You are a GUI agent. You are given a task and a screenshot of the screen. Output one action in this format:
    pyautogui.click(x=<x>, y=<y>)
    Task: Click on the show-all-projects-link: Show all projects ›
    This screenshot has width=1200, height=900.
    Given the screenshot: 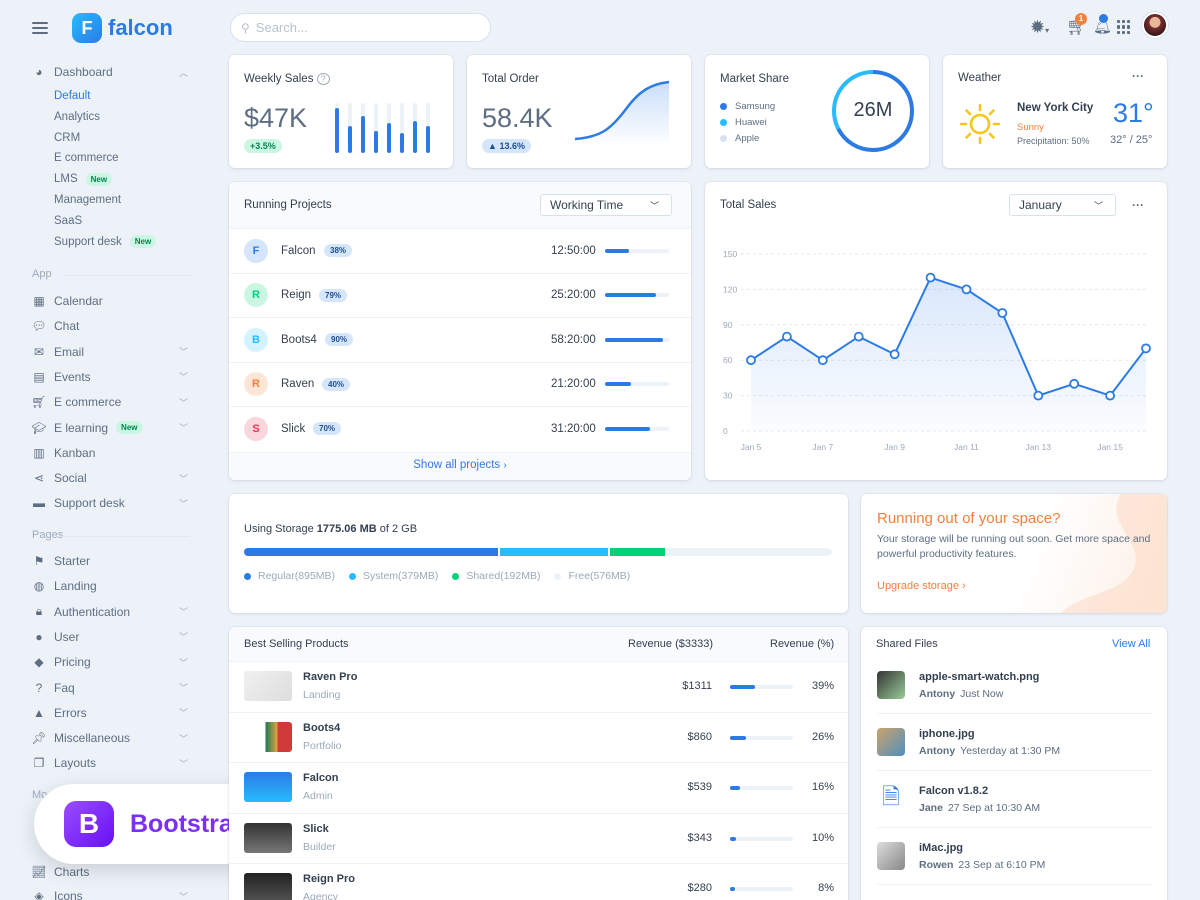 What is the action you would take?
    pyautogui.click(x=460, y=465)
    